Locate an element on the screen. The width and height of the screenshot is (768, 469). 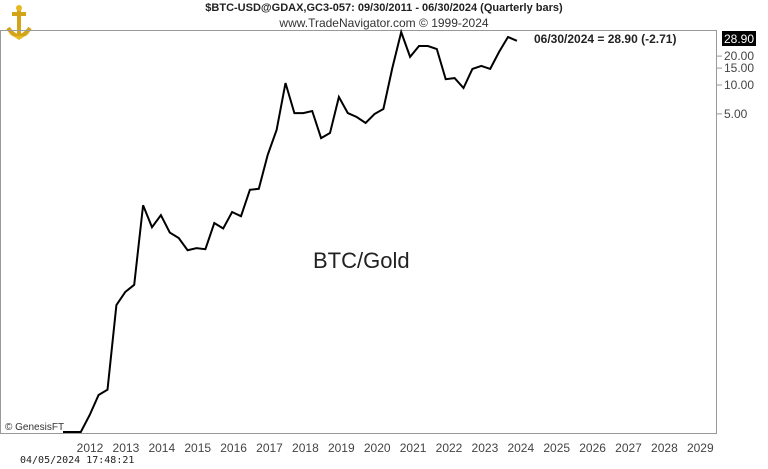
last-value-badge-bg is located at coordinates (739, 38).